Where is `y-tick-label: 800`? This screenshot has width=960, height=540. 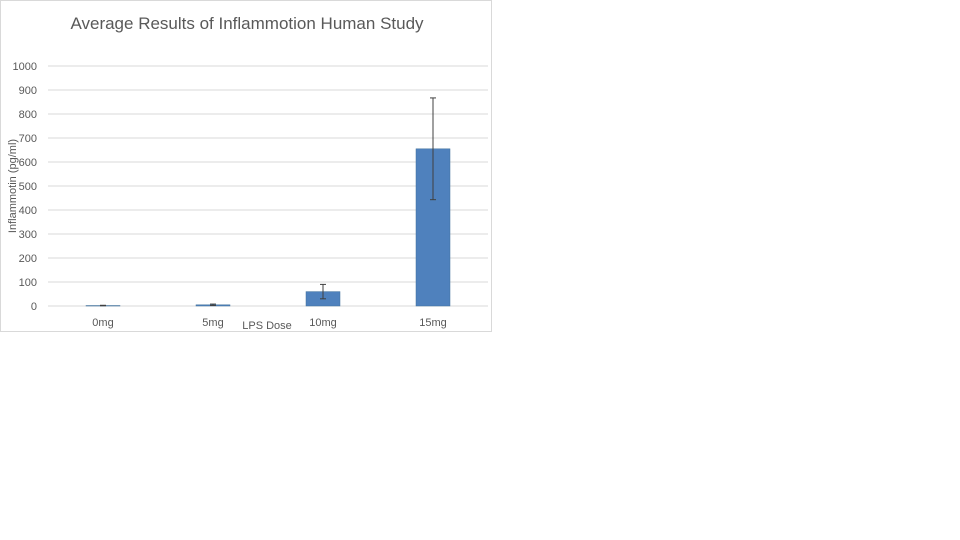
y-tick-label: 800 is located at coordinates (28, 115).